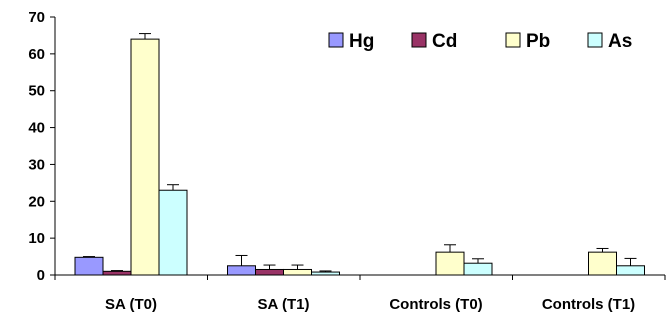 The height and width of the screenshot is (324, 666). Describe the element at coordinates (36, 54) in the screenshot. I see `y-tick-label-6: 60` at that location.